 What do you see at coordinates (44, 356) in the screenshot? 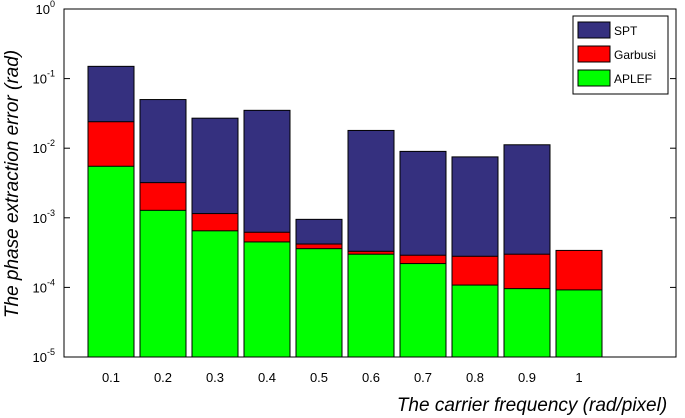
I see `y-tick-label: 10⁻⁵` at bounding box center [44, 356].